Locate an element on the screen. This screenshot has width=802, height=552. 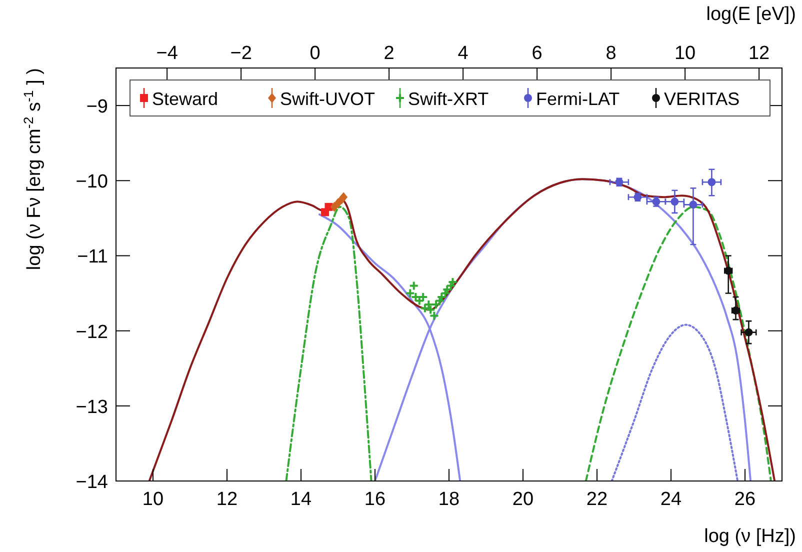
x2-tick-label: 0 is located at coordinates (315, 53).